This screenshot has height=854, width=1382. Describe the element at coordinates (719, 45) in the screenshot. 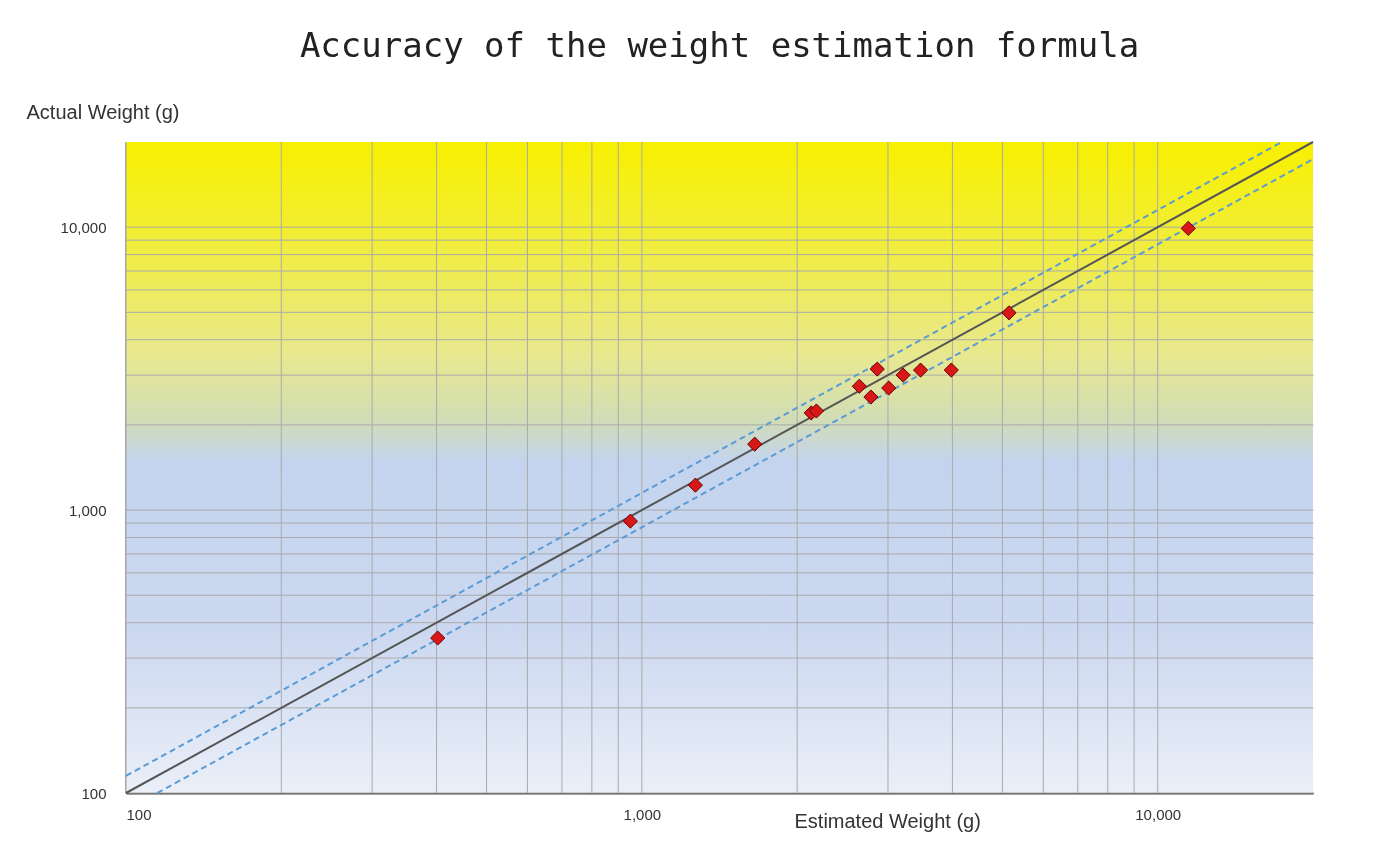

I see `chart-title: Accuracy of the weight estimation formula` at that location.